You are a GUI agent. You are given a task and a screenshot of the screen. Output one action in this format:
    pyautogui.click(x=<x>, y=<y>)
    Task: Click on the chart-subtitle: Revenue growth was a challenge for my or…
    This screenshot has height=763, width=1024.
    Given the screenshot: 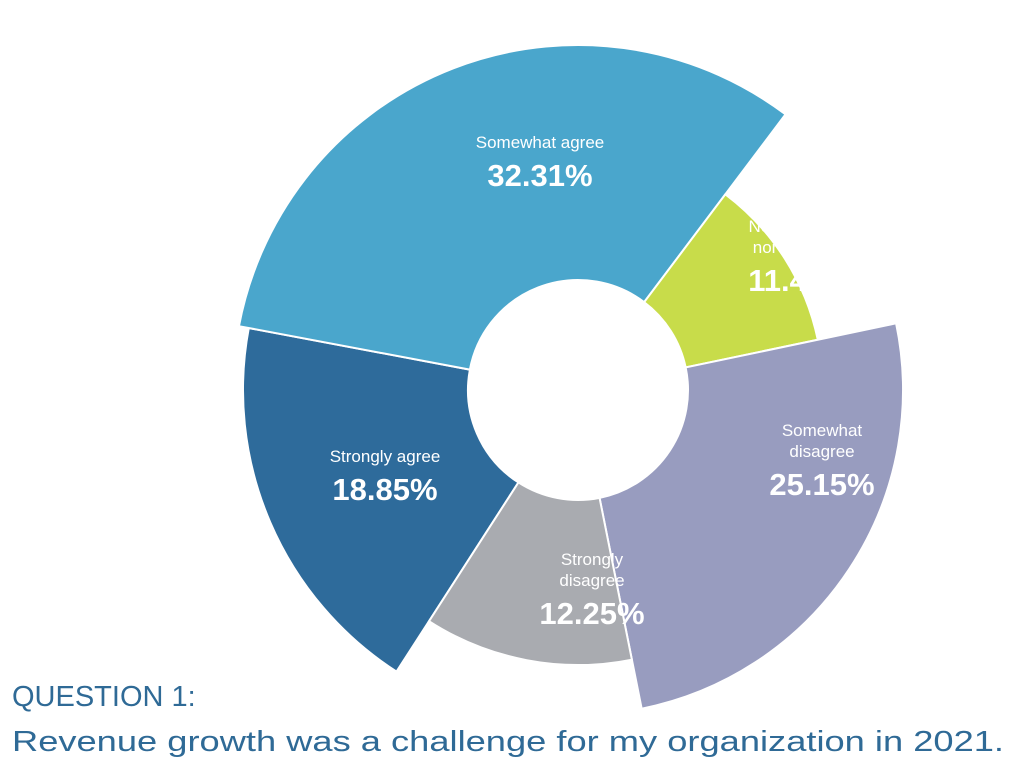 What is the action you would take?
    pyautogui.click(x=508, y=742)
    